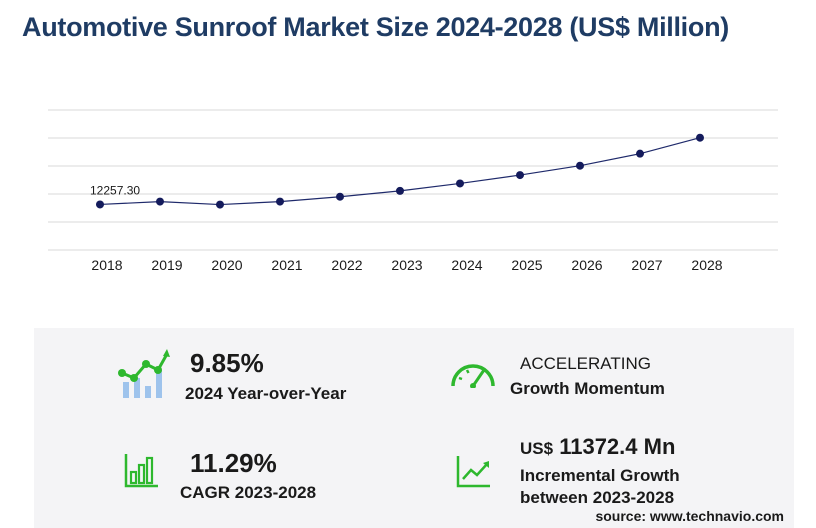 Image resolution: width=816 pixels, height=528 pixels. I want to click on trend-line-icon, so click(473, 472).